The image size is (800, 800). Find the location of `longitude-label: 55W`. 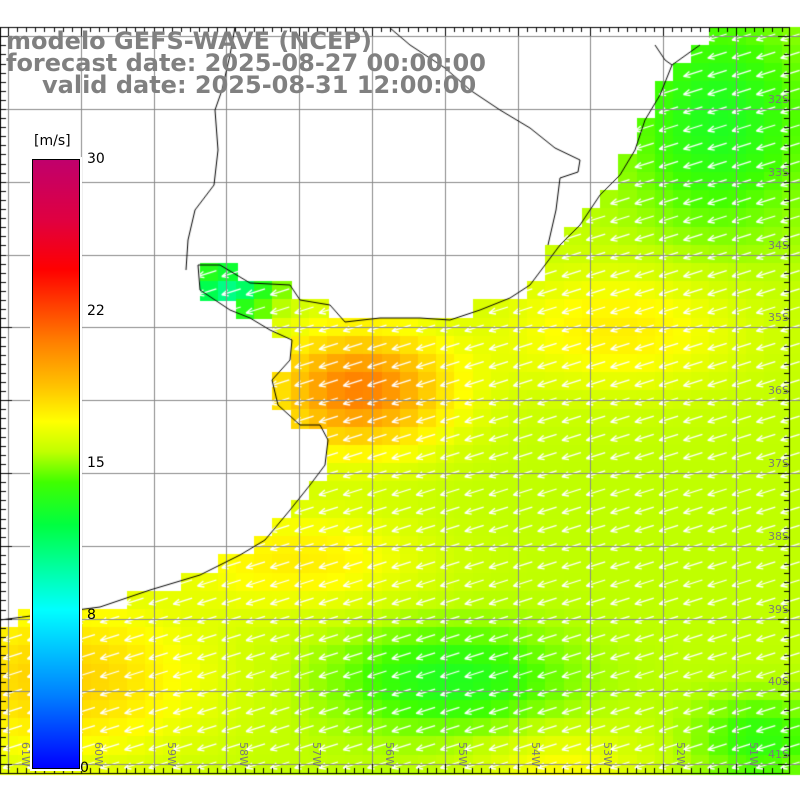

longitude-label: 55W is located at coordinates (462, 754).